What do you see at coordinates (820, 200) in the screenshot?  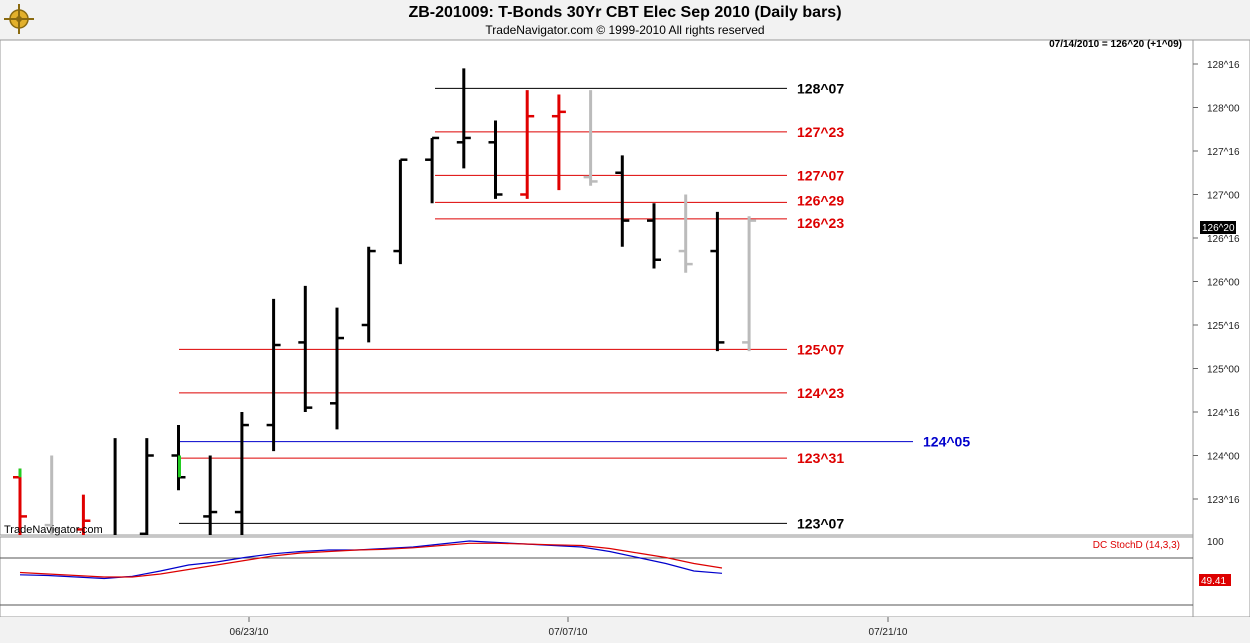 I see `level-label: 126^29` at bounding box center [820, 200].